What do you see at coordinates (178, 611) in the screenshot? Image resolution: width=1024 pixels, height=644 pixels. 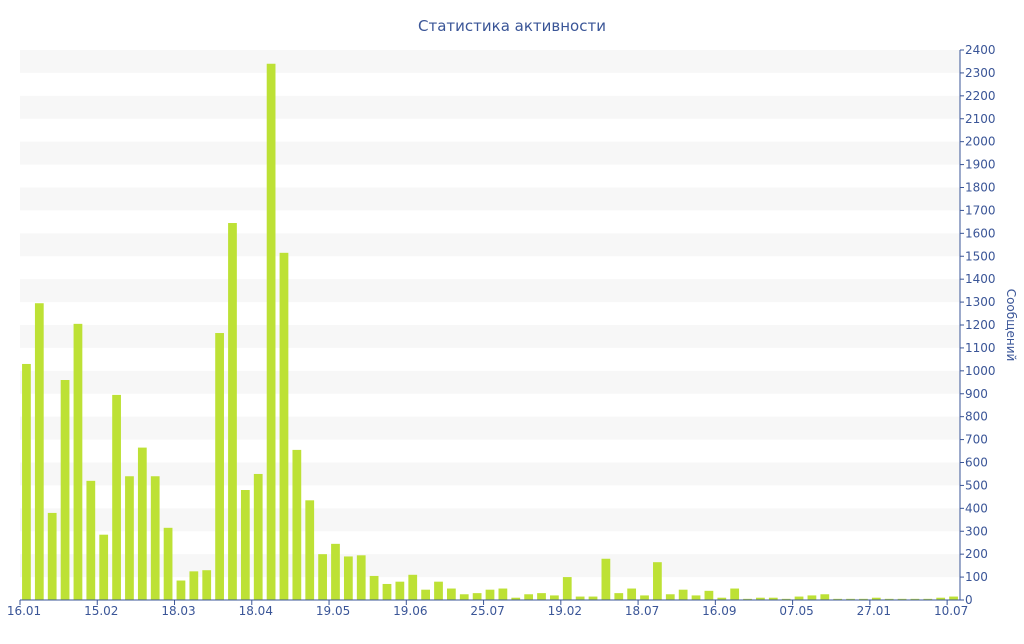 I see `x-tick-label: 18.03` at bounding box center [178, 611].